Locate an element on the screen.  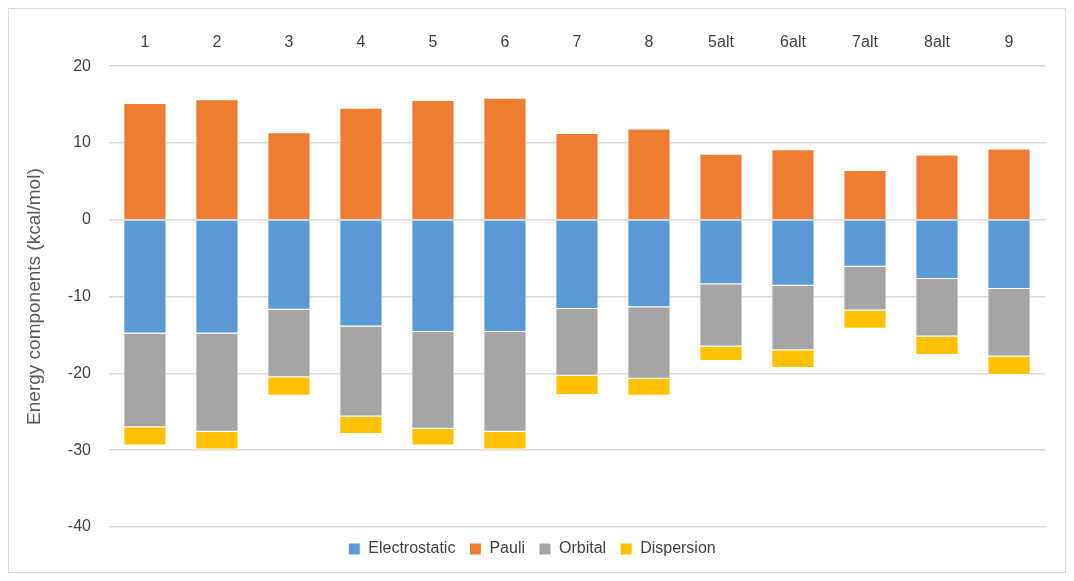
legend-label: Dispersion is located at coordinates (678, 548).